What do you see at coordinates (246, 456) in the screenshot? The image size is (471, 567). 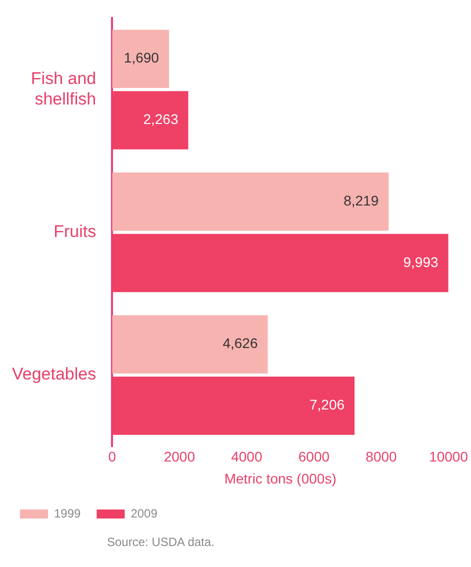 I see `x-tick-label: 4000` at bounding box center [246, 456].